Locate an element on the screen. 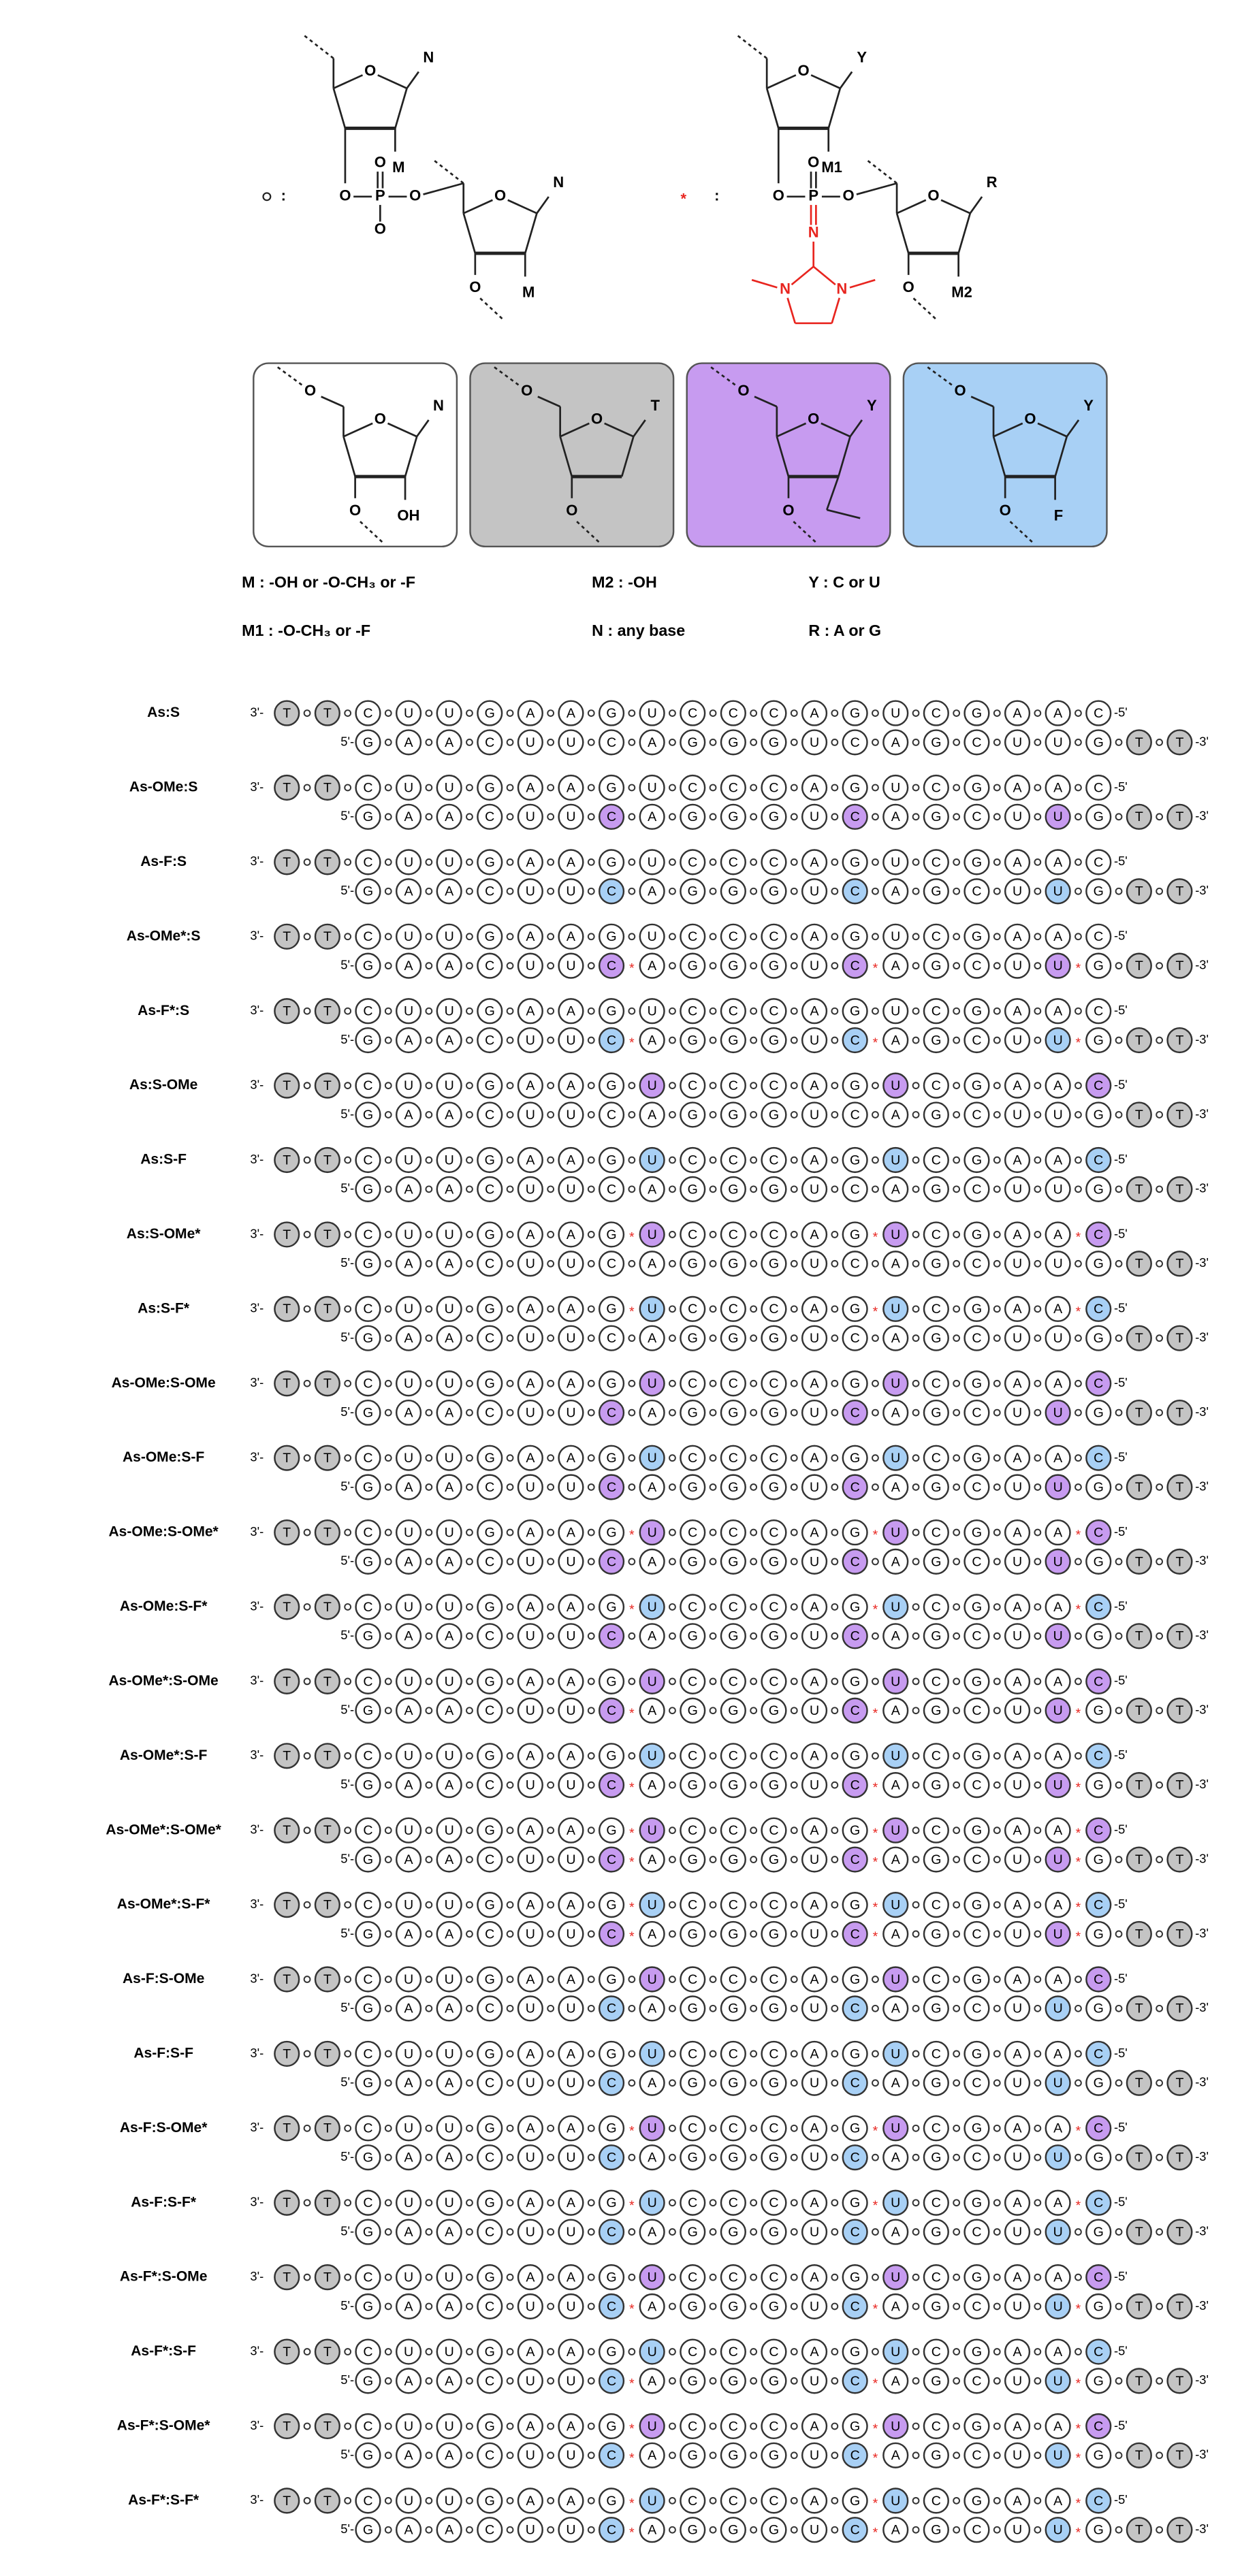  ring-oxygen: O is located at coordinates (381, 419).